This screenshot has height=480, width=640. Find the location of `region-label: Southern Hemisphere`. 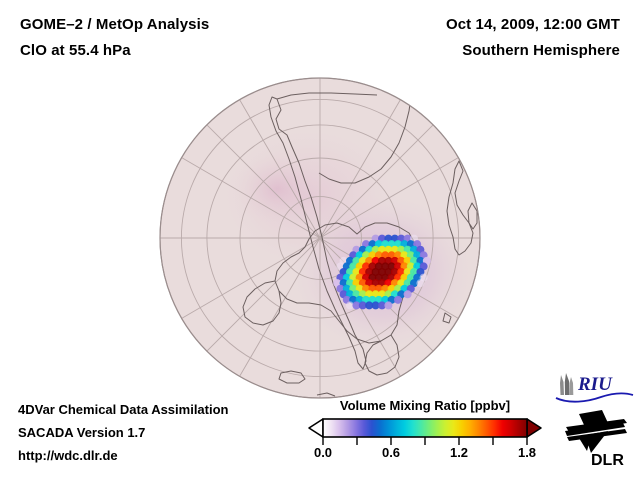

region-label: Southern Hemisphere is located at coordinates (541, 50).